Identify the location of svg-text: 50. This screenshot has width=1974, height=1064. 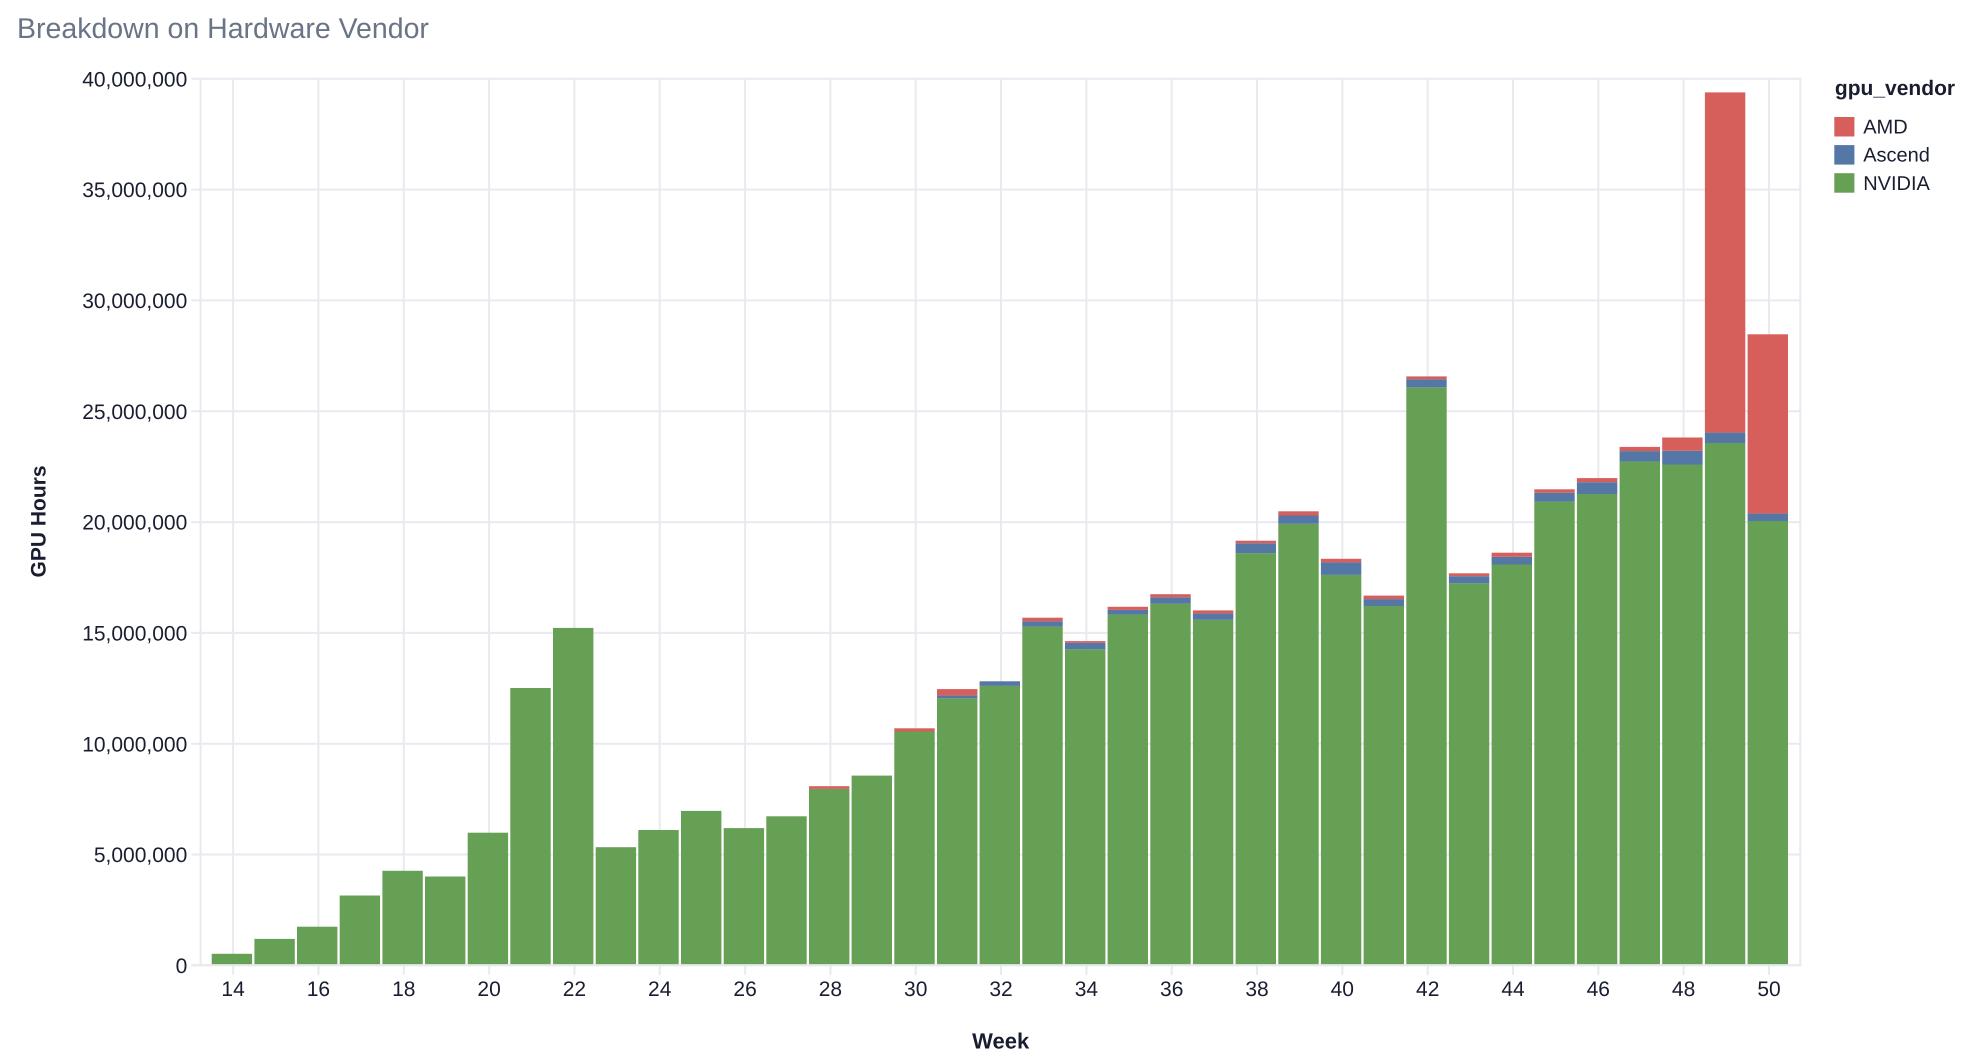
(1768, 989).